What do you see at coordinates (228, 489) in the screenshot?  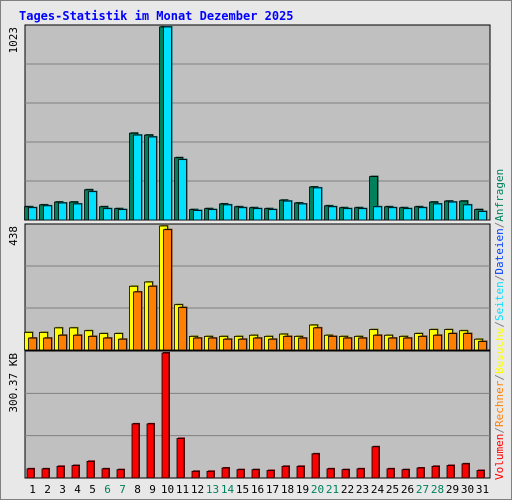 I see `x-tick-label: 14` at bounding box center [228, 489].